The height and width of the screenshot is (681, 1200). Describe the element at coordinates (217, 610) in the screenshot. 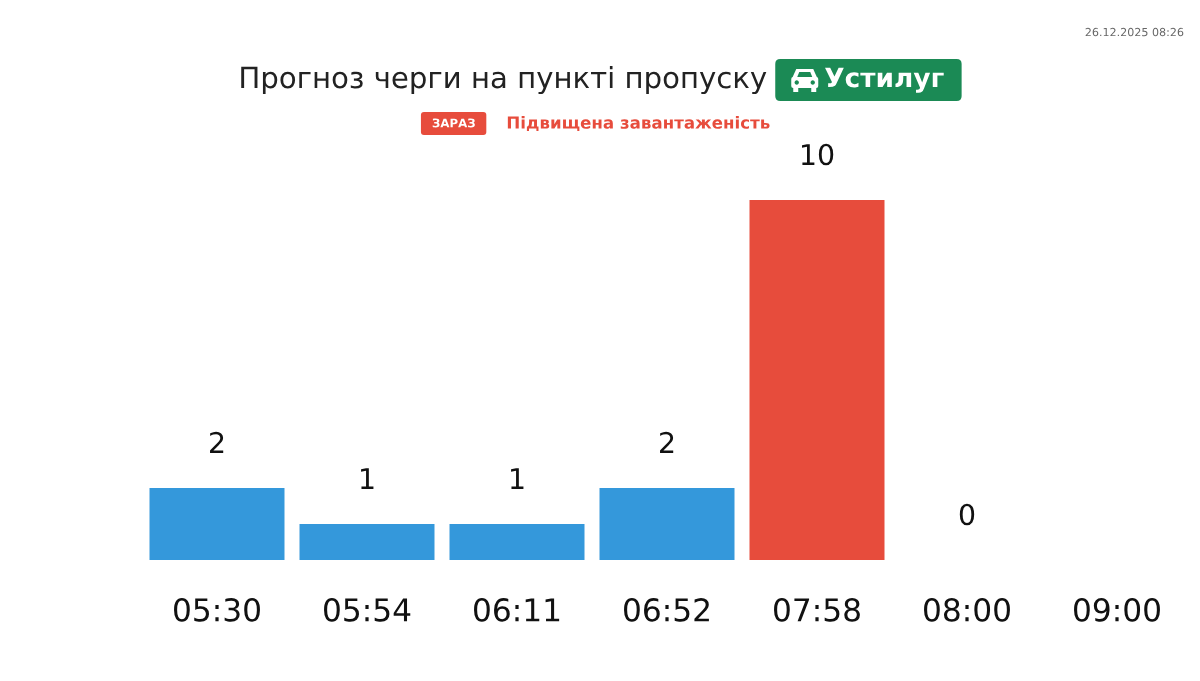

I see `x-tick-label: 05:30` at that location.